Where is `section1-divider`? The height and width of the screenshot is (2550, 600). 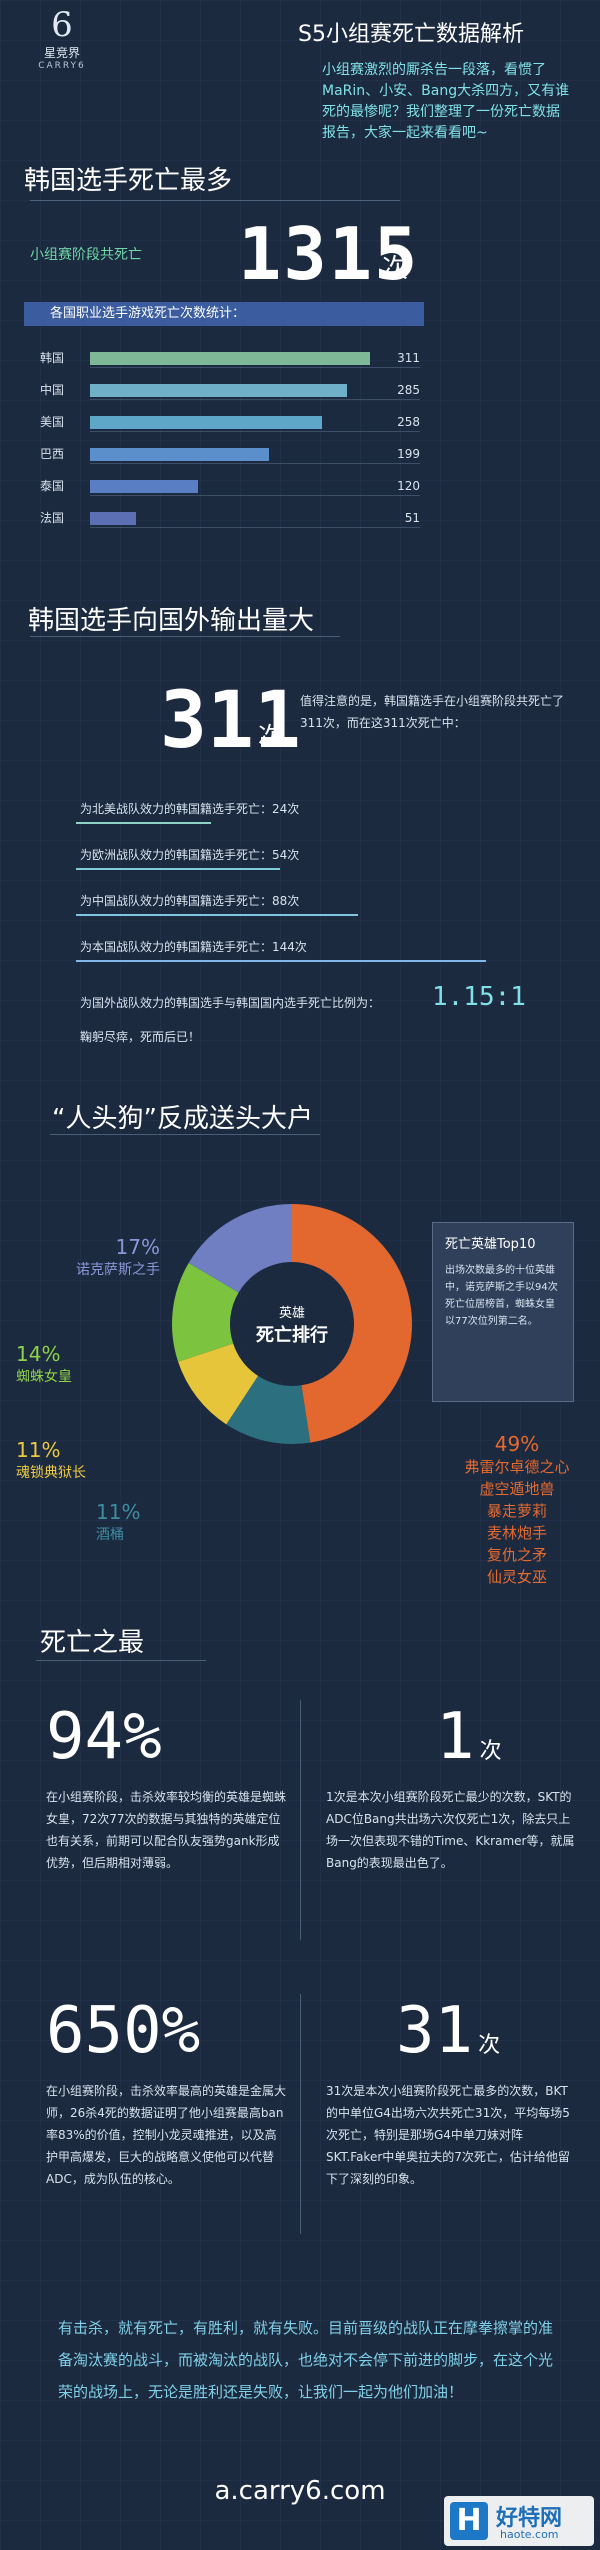 section1-divider is located at coordinates (215, 200).